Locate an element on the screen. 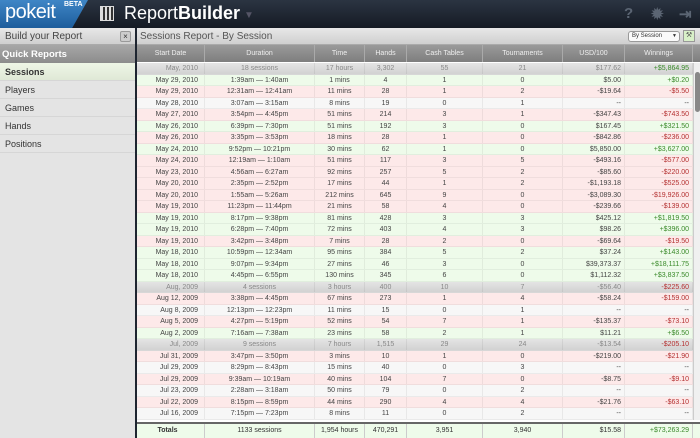 This screenshot has height=438, width=700. cell-usd-100: -$3,089.30 is located at coordinates (594, 194).